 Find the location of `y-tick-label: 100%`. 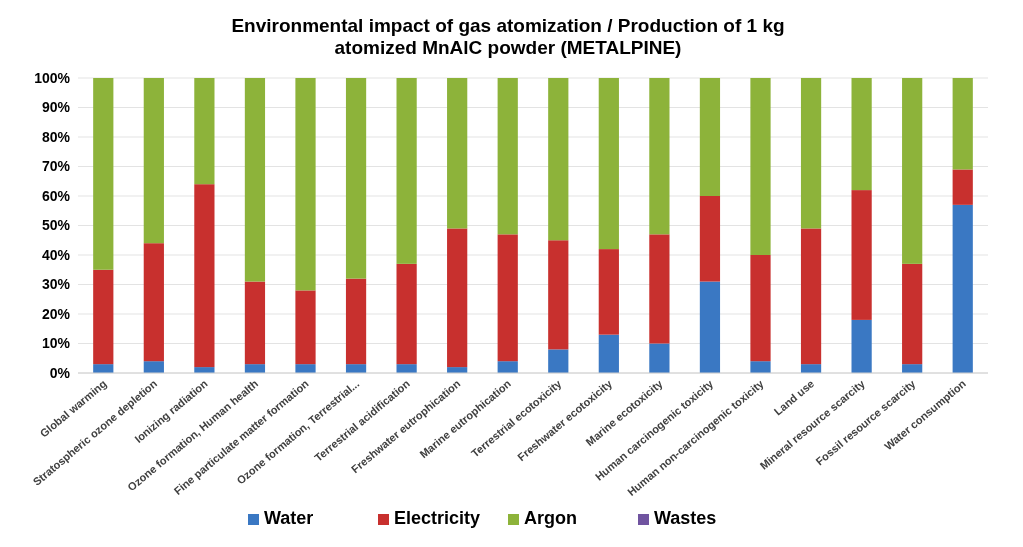

y-tick-label: 100% is located at coordinates (52, 77).